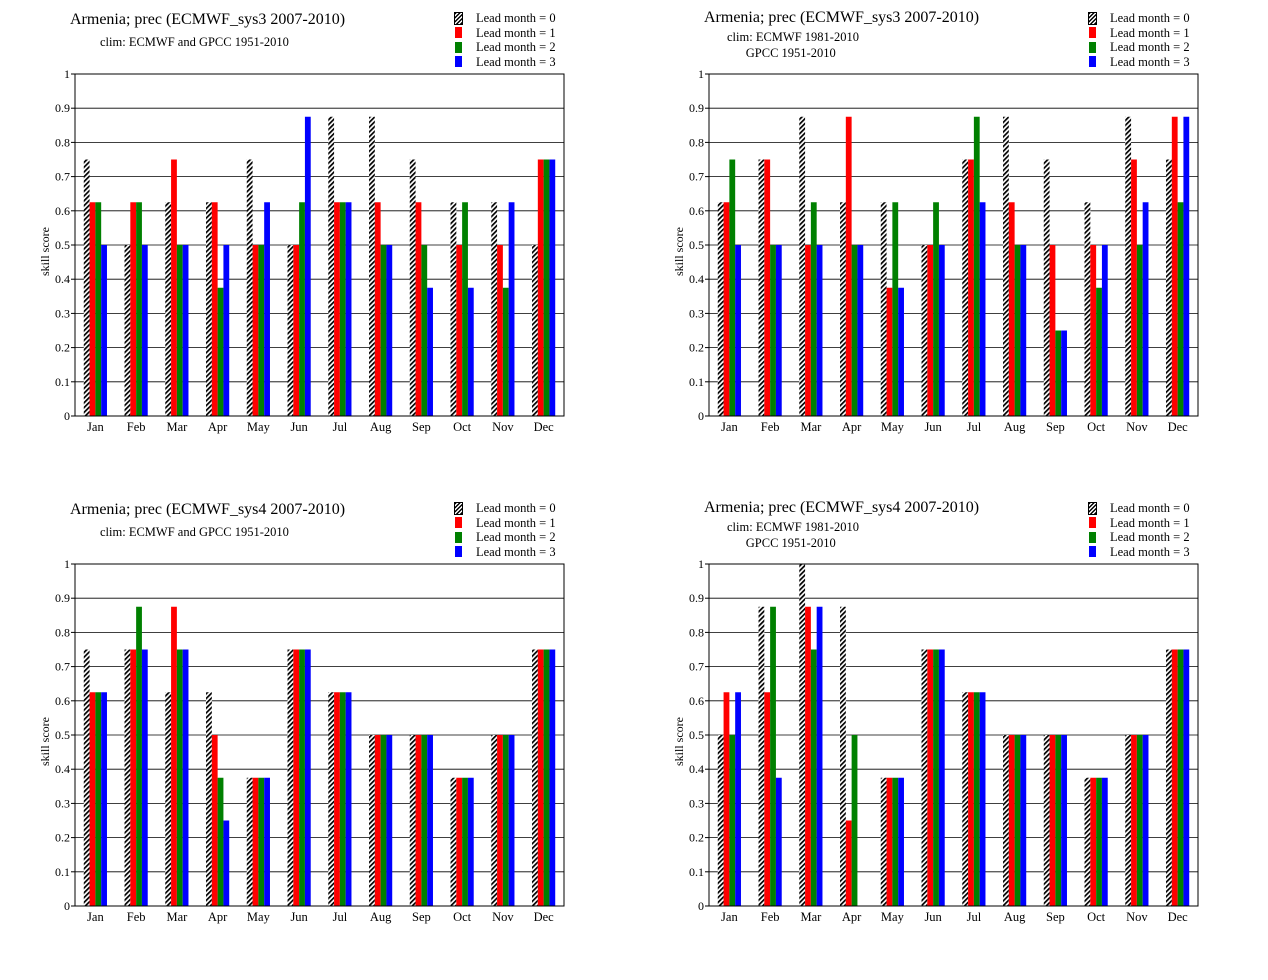 This screenshot has width=1268, height=980. Describe the element at coordinates (971, 799) in the screenshot. I see `bar-jul-lead1` at that location.